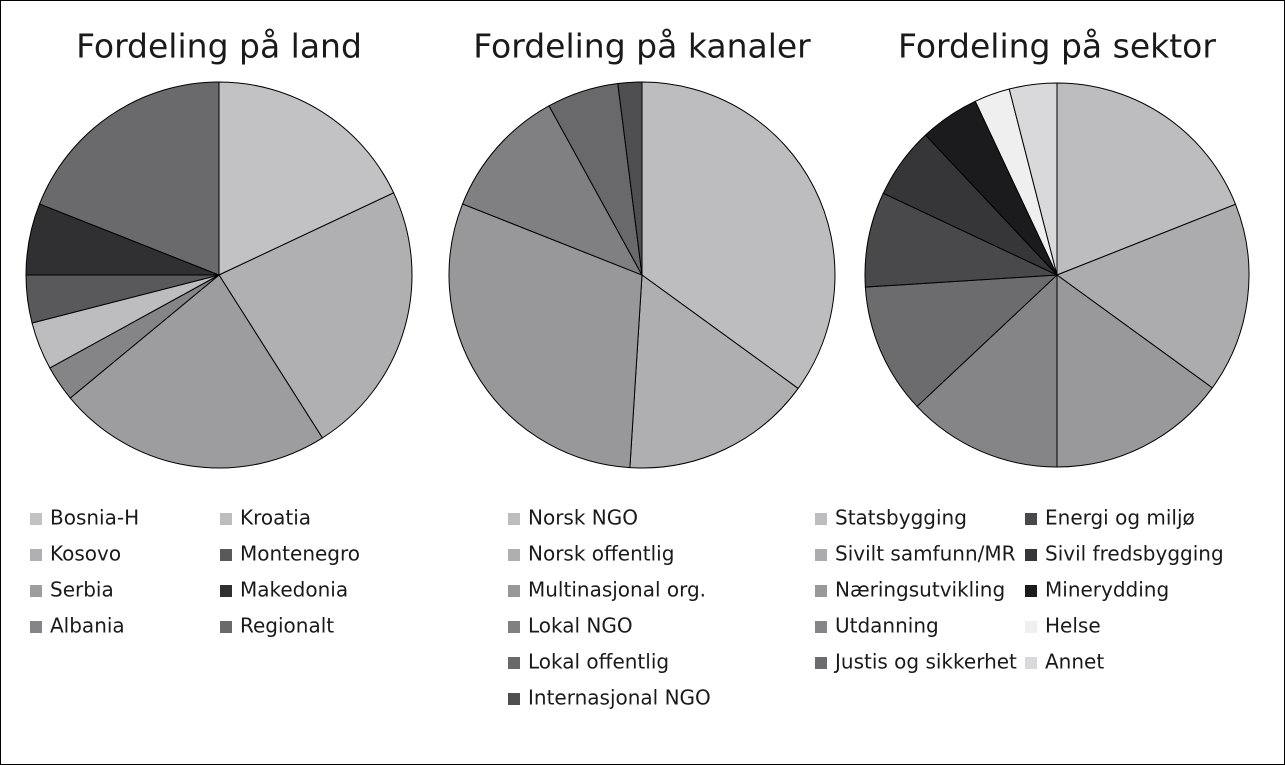 Image resolution: width=1285 pixels, height=765 pixels. I want to click on legend-label: Energi og miljø, so click(1120, 518).